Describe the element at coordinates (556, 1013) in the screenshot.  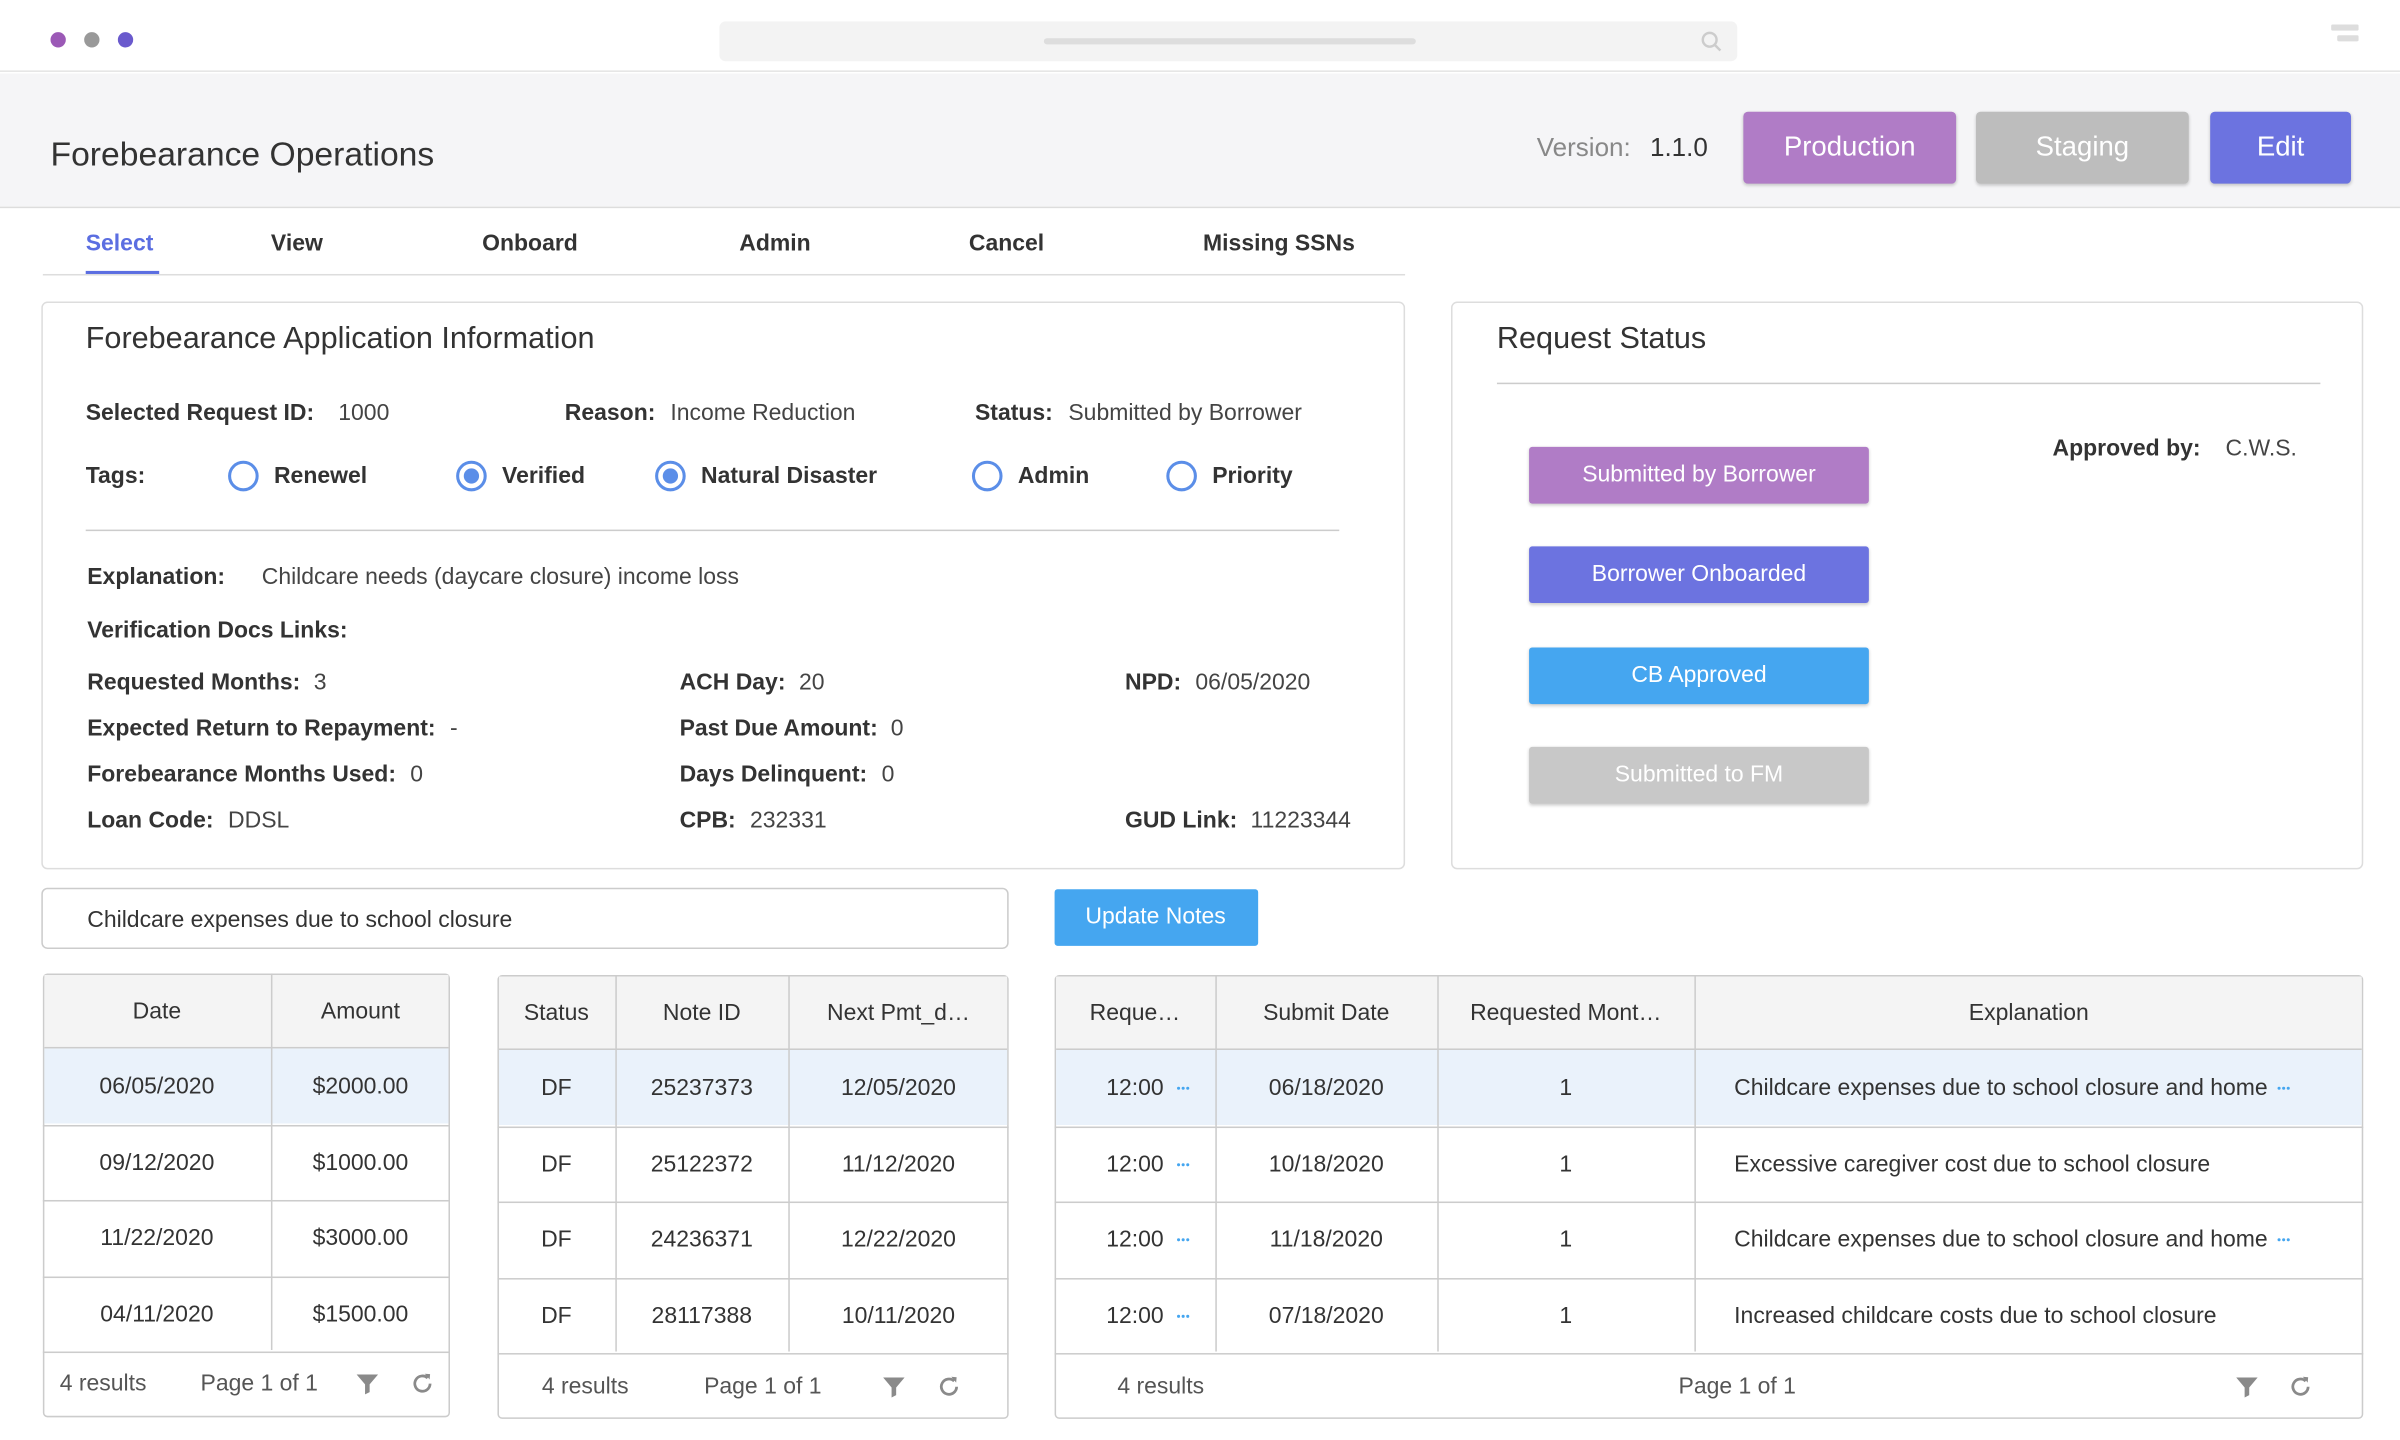
I see `column-header: Status` at that location.